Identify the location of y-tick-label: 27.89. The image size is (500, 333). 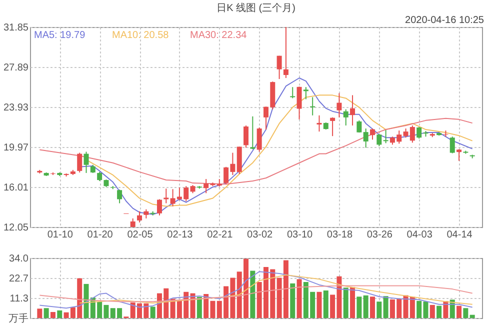
(16, 68).